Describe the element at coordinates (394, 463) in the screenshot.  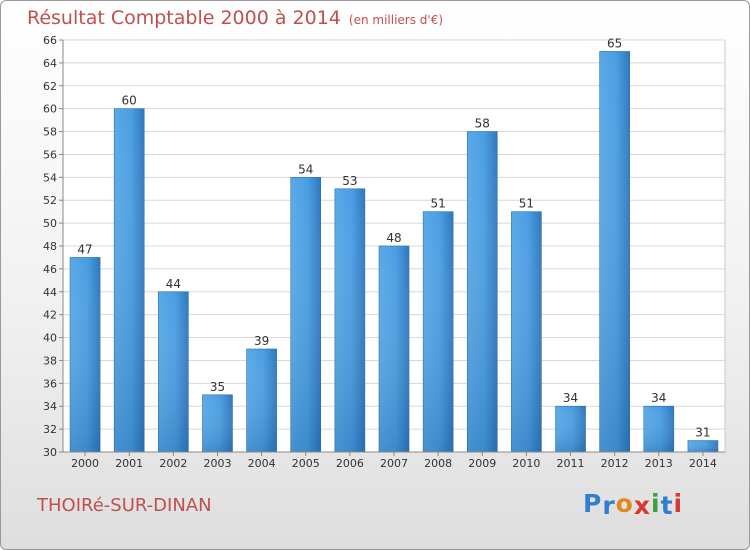
I see `x-tick-label: 2007` at that location.